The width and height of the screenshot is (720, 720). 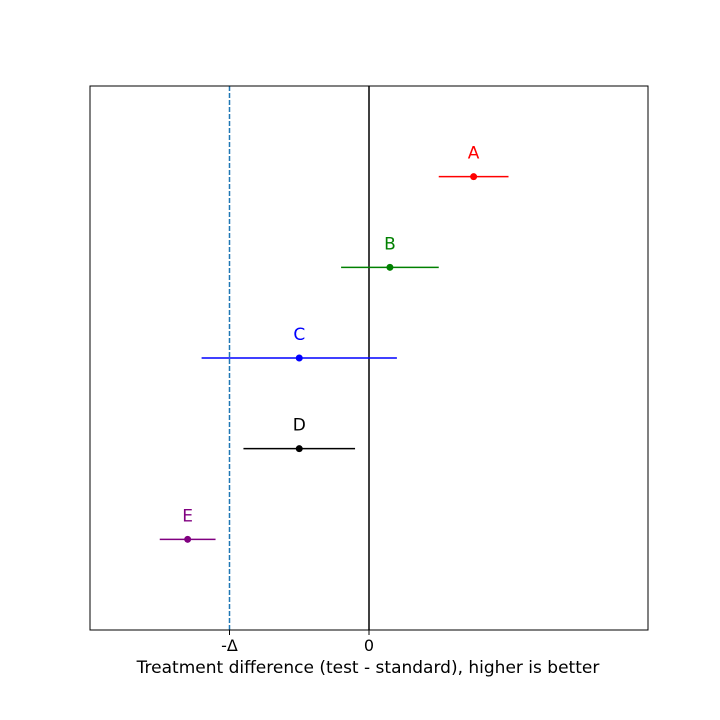 What do you see at coordinates (229, 645) in the screenshot?
I see `x-tick-label: -Δ` at bounding box center [229, 645].